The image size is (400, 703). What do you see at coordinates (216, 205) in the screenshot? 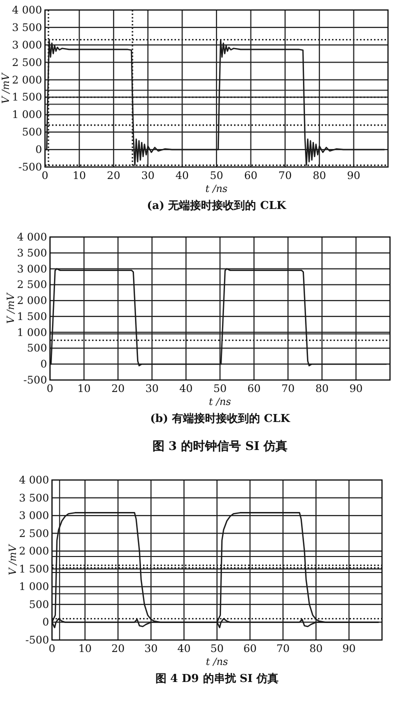
I see `text: (a) 无端接时接收到的 CLK` at bounding box center [216, 205].